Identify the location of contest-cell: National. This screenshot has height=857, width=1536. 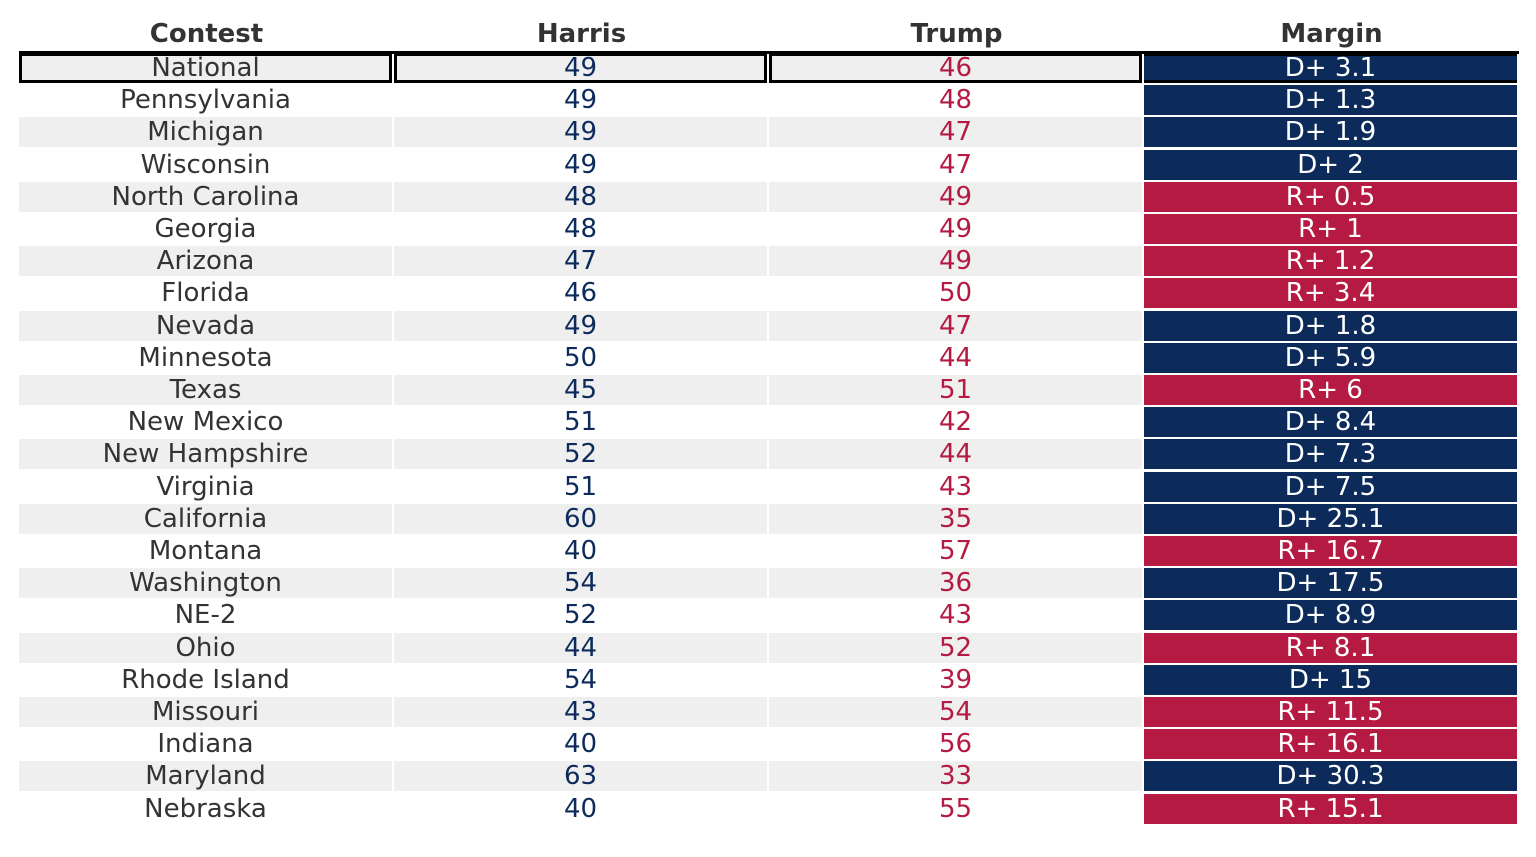
(205, 68).